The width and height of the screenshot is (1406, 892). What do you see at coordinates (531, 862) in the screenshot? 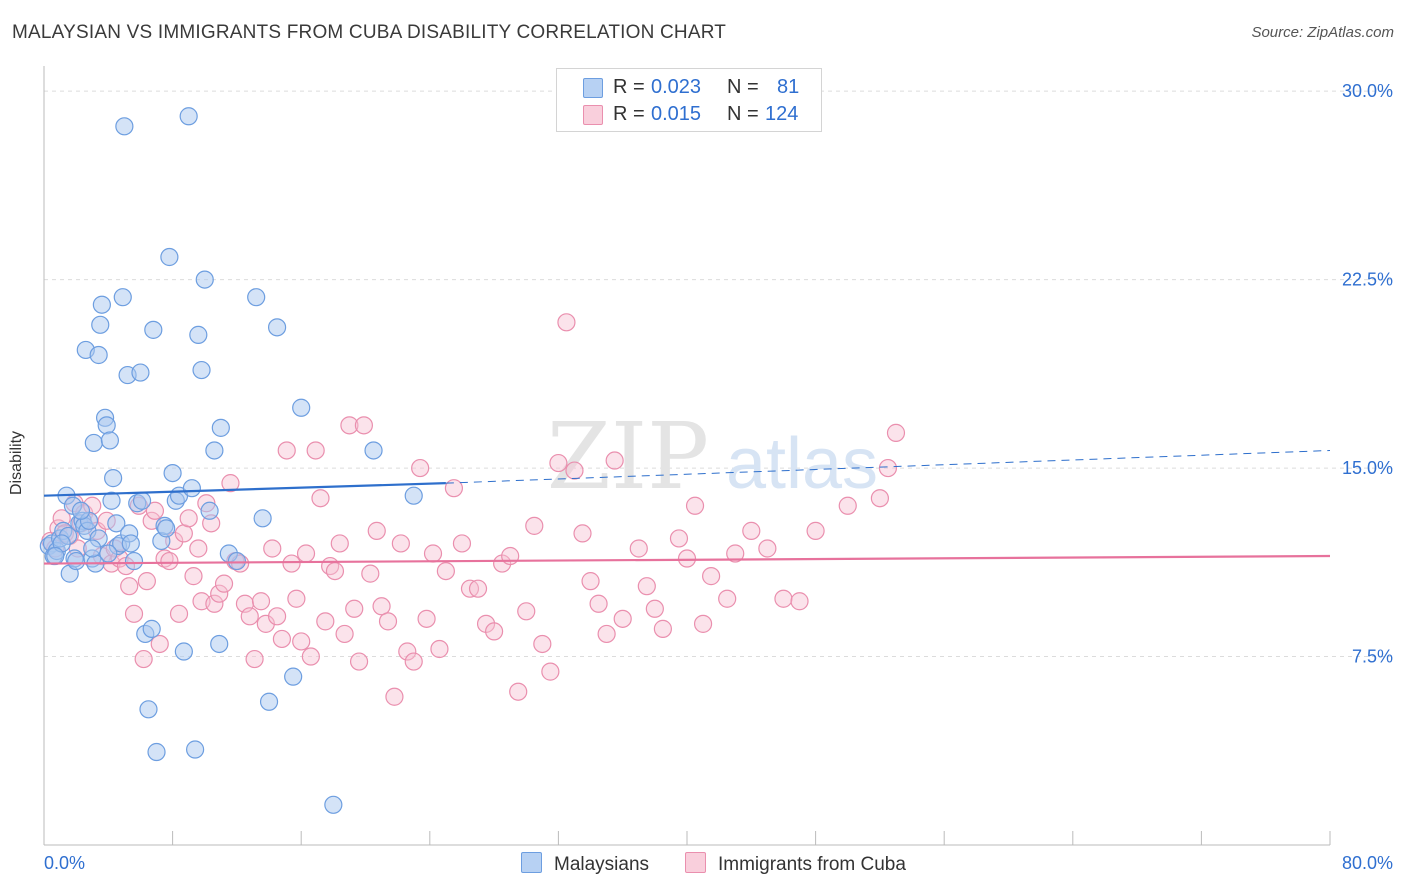
I see `bottom-legend-swatch-blue` at bounding box center [531, 862].